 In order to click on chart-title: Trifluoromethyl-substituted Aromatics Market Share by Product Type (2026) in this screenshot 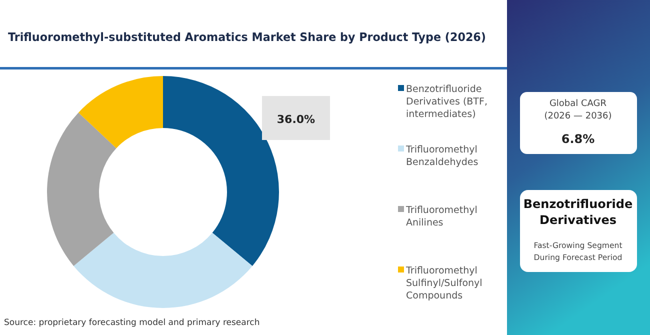, I will do `click(257, 37)`.